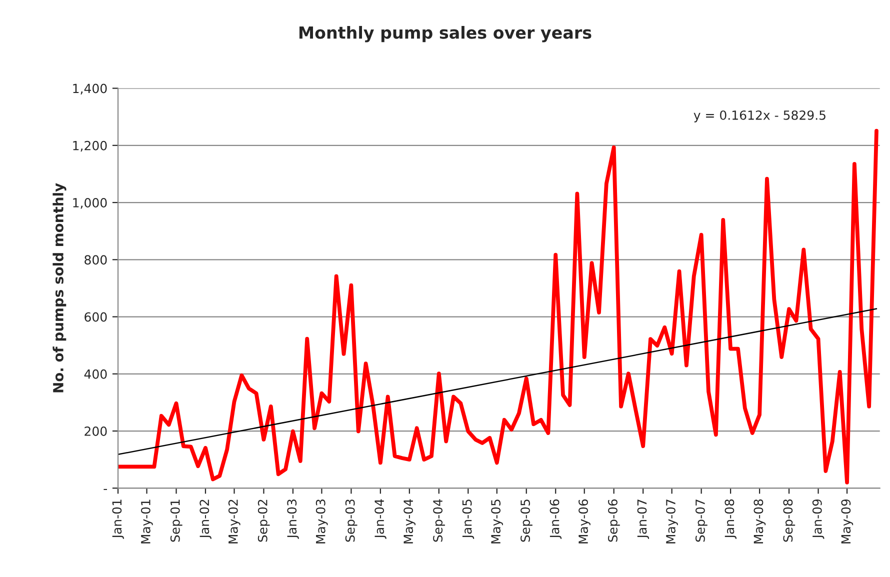 This screenshot has width=890, height=577. I want to click on x-tick-label: Jan-06, so click(556, 519).